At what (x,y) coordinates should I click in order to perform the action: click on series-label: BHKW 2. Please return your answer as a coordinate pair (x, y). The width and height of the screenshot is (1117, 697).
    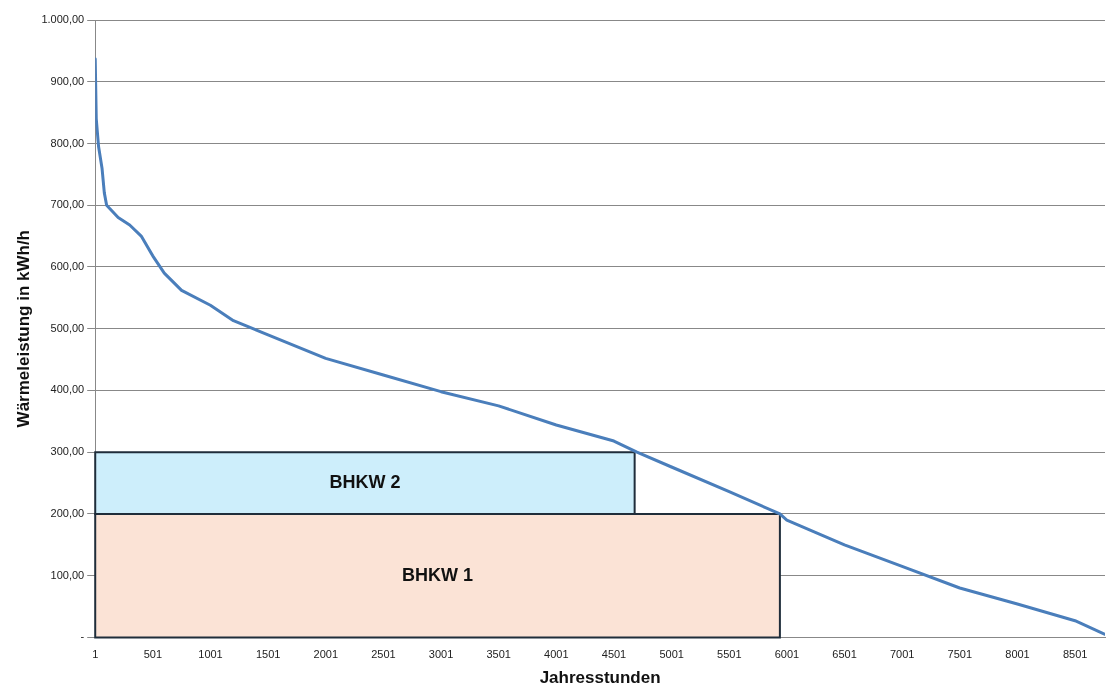
    Looking at the image, I should click on (365, 482).